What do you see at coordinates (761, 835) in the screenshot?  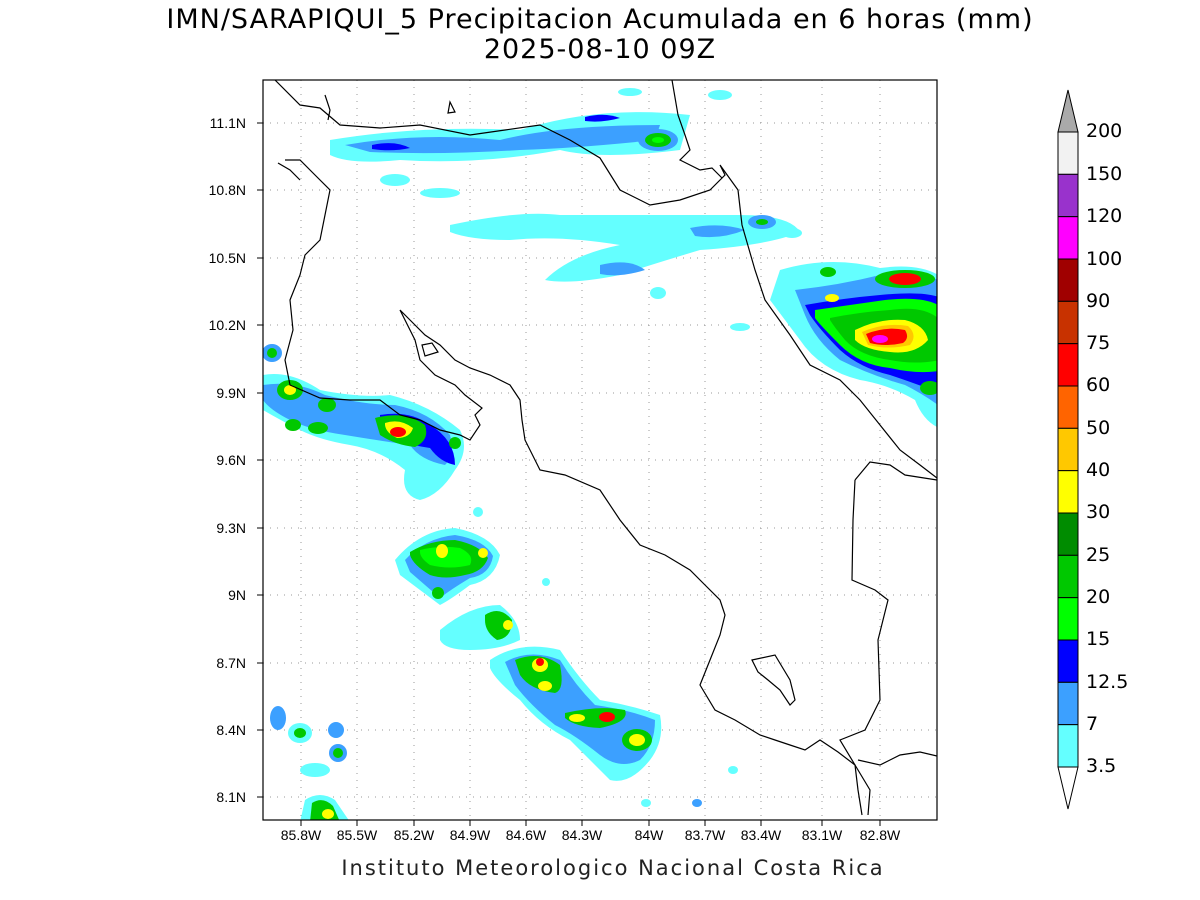 I see `lon-label: 83.4W` at bounding box center [761, 835].